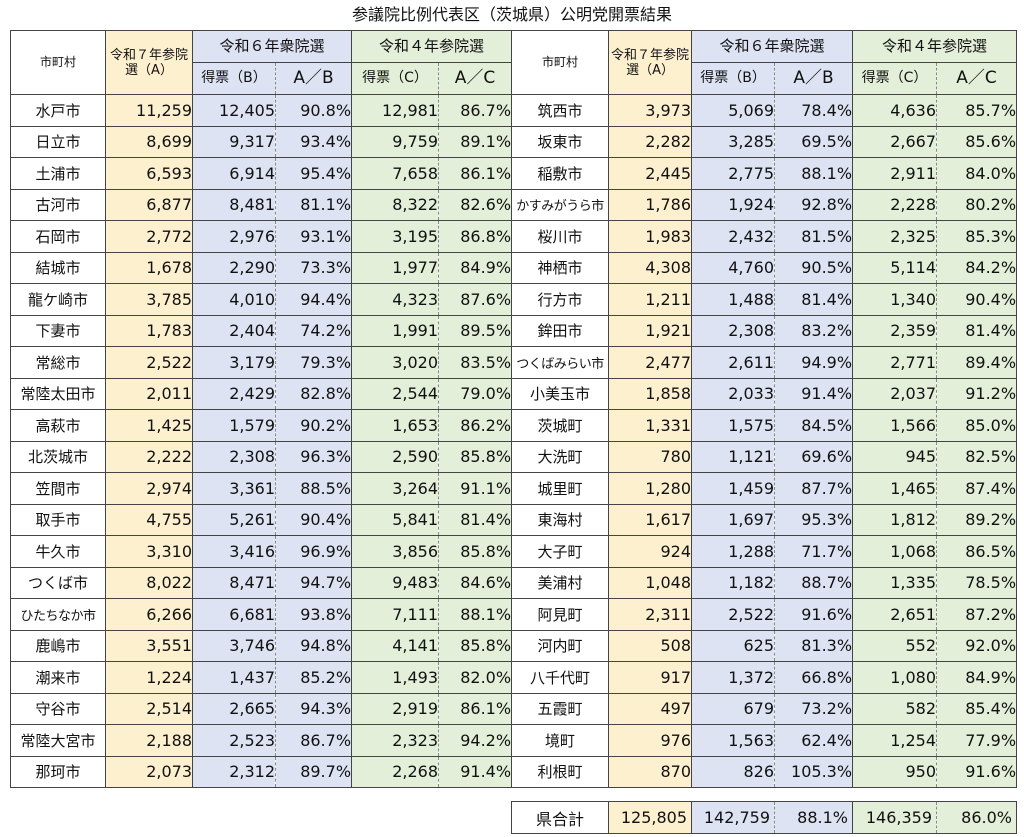 Image resolution: width=1024 pixels, height=837 pixels. What do you see at coordinates (733, 141) in the screenshot?
I see `r6-votes-cell: 3,285` at bounding box center [733, 141].